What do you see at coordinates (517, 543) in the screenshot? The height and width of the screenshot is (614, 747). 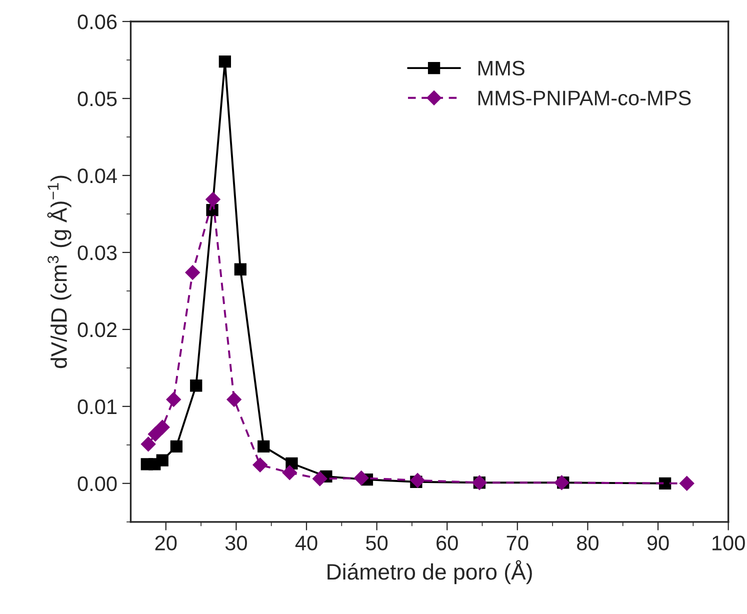 I see `x-tick-label: 70` at bounding box center [517, 543].